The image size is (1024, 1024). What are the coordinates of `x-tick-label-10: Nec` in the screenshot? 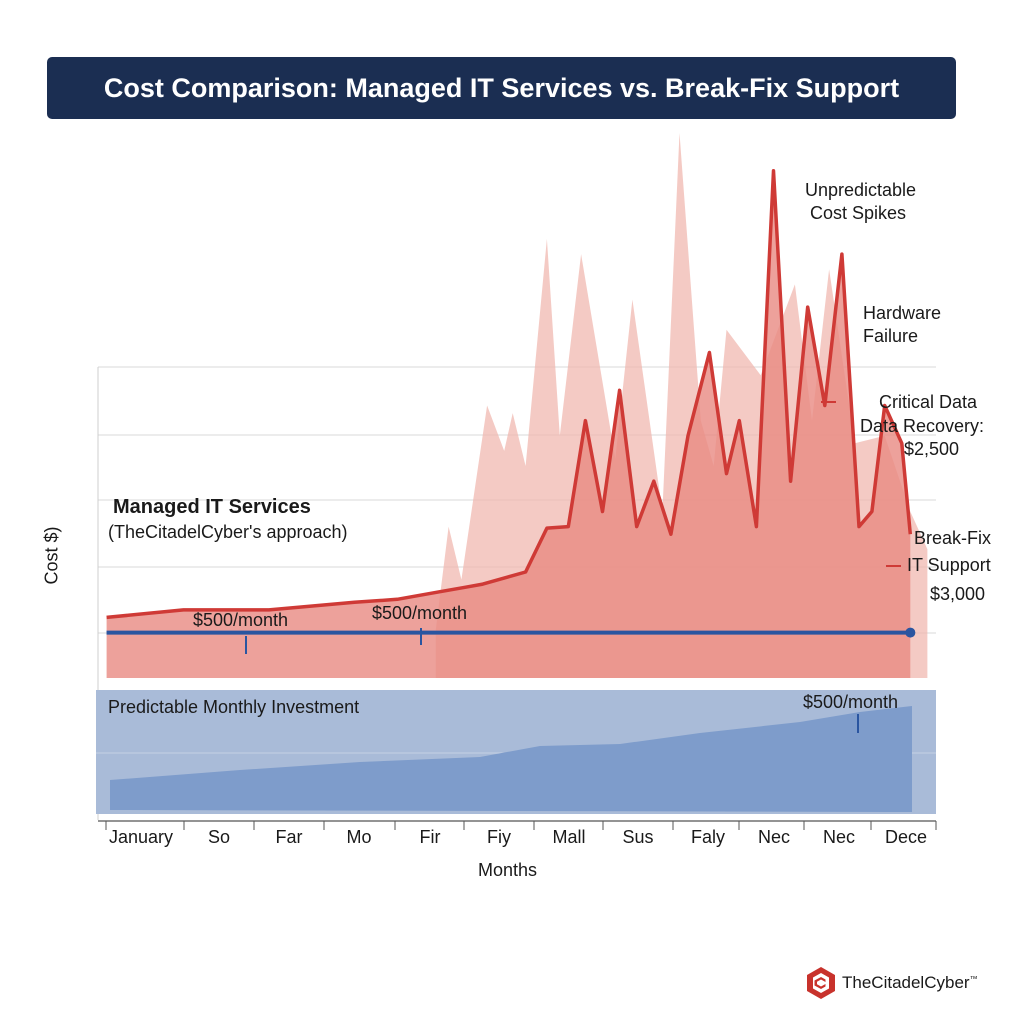 It's located at (839, 837).